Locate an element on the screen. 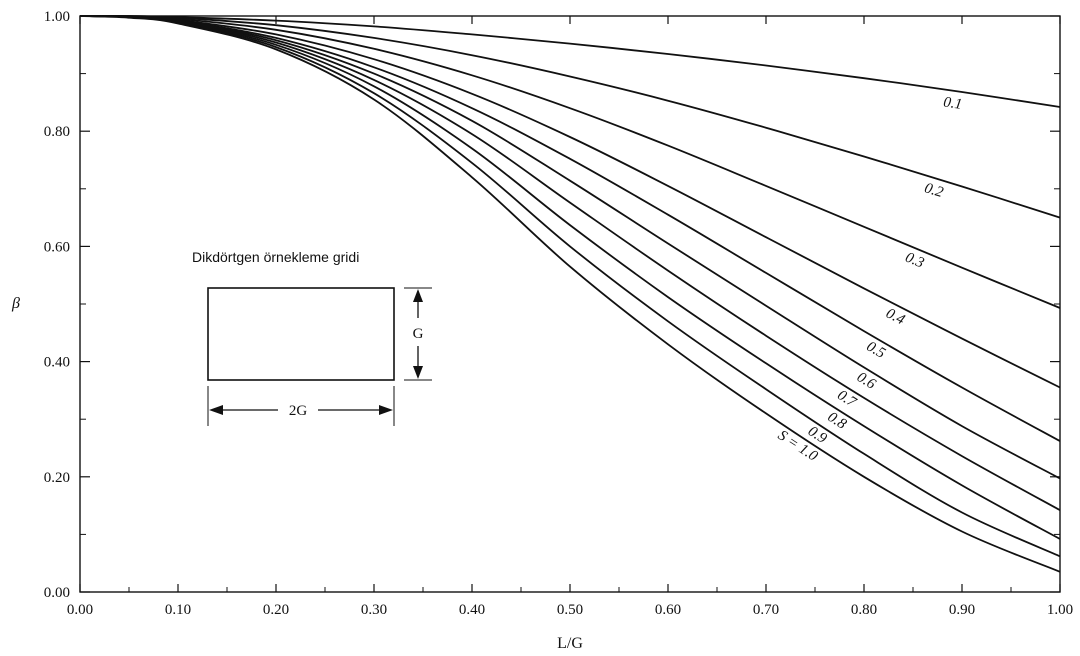 The width and height of the screenshot is (1080, 656). x-tick-label: 0.70 is located at coordinates (766, 610).